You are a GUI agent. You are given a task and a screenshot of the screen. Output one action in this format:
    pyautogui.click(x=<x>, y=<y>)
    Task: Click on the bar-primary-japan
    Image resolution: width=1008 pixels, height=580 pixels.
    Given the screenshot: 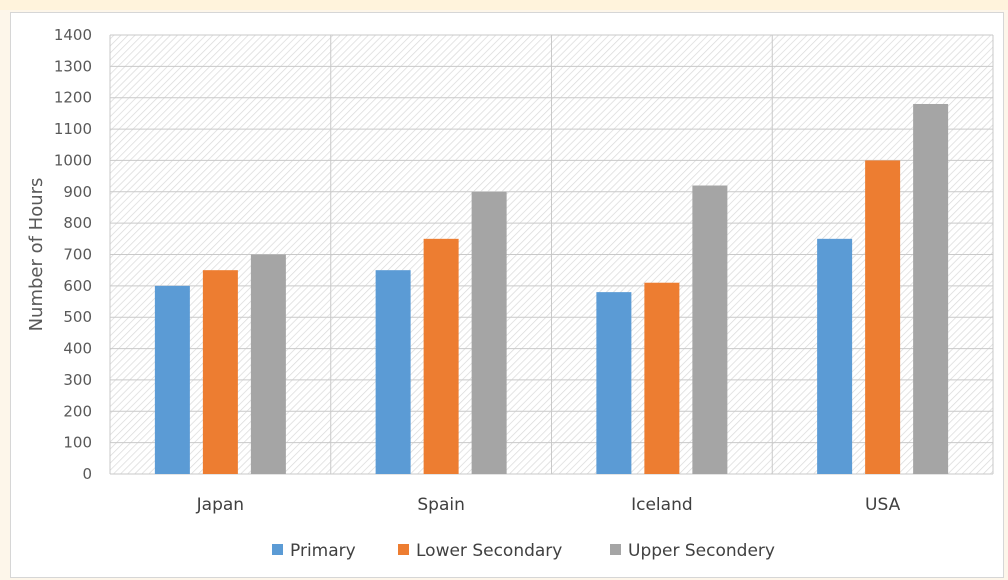 What is the action you would take?
    pyautogui.click(x=172, y=379)
    